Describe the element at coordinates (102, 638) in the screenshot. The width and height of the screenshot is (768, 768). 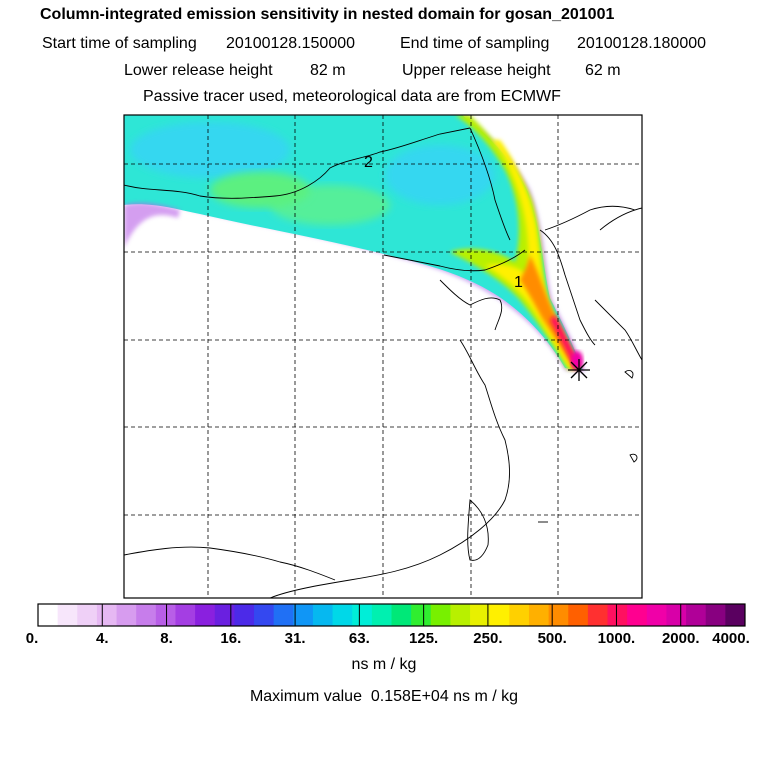
I see `colorbar-tick-label: 4.` at that location.